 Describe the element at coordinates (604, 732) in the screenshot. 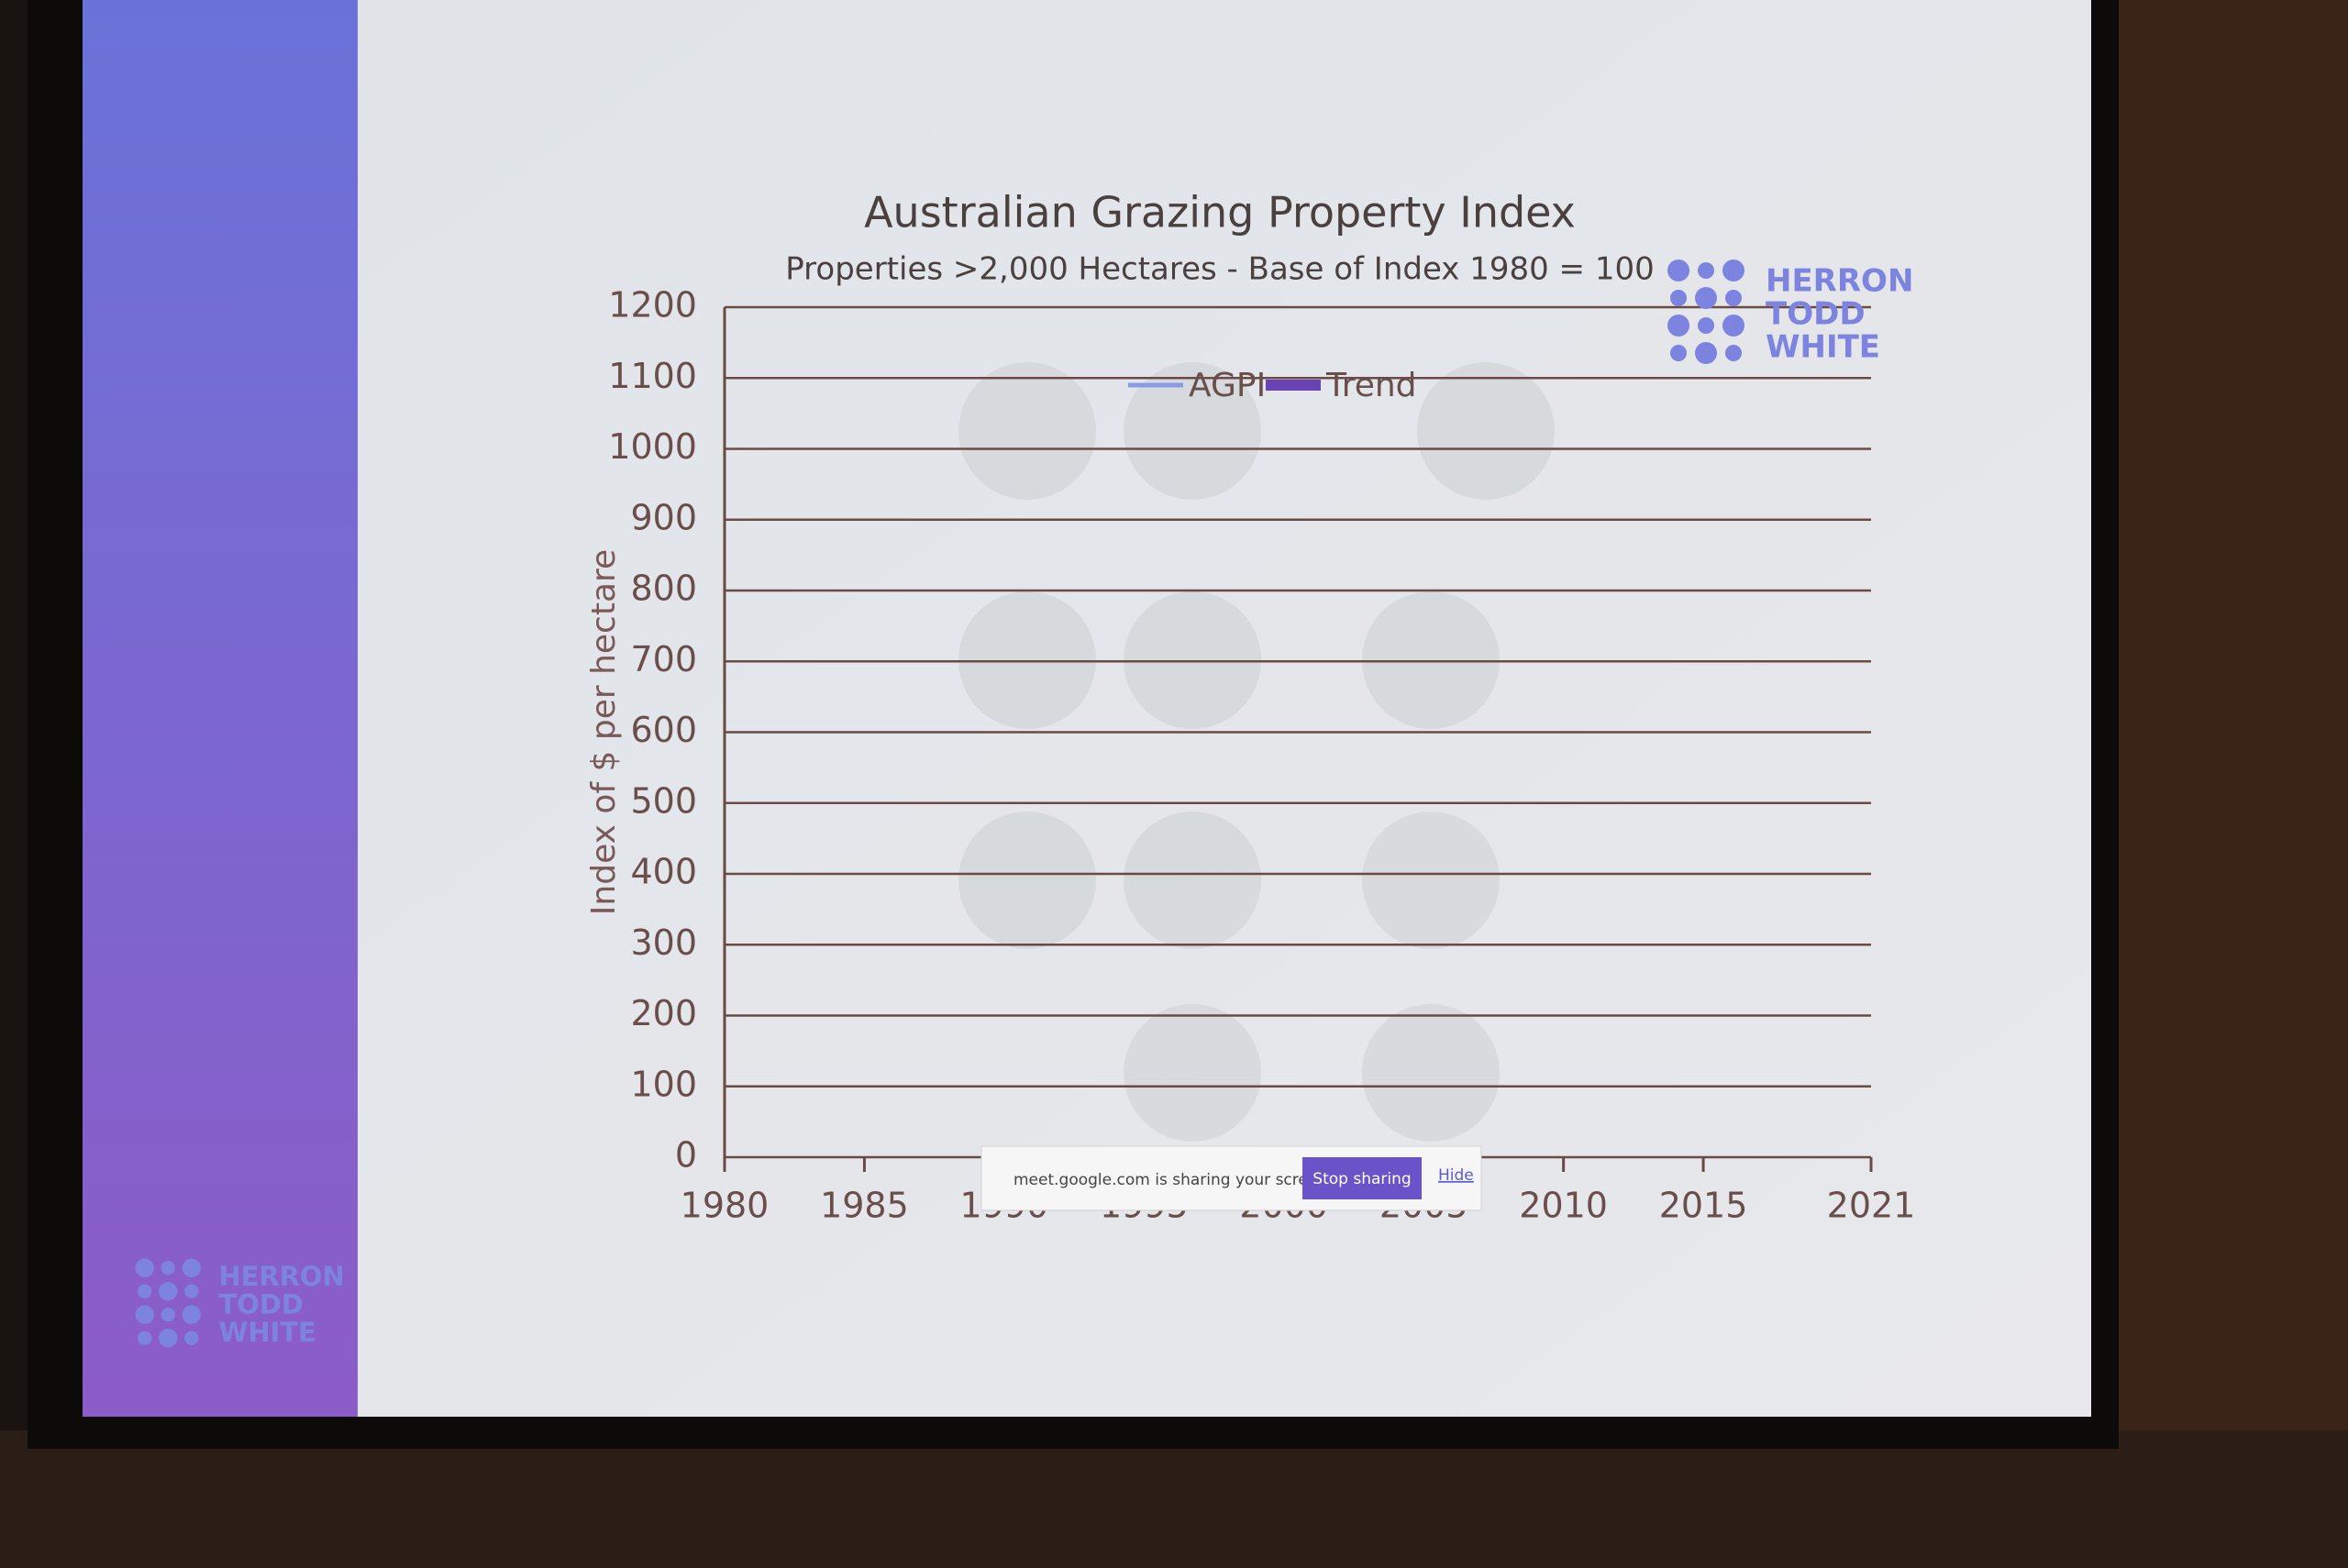

I see `y-axis-label: Index of $ per hectare` at that location.